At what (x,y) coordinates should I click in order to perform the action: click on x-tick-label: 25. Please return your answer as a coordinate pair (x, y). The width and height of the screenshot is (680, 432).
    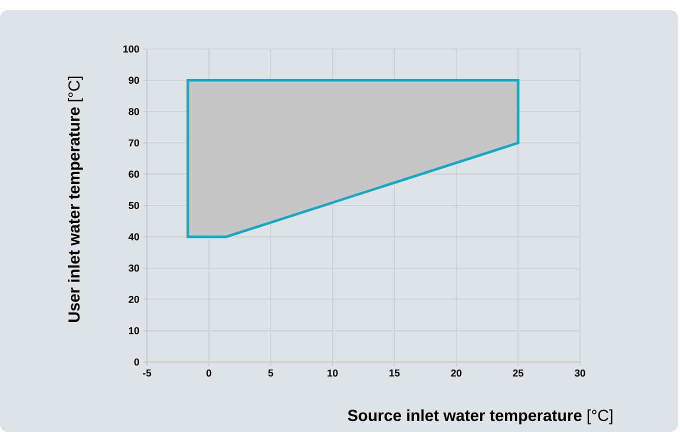
    Looking at the image, I should click on (518, 373).